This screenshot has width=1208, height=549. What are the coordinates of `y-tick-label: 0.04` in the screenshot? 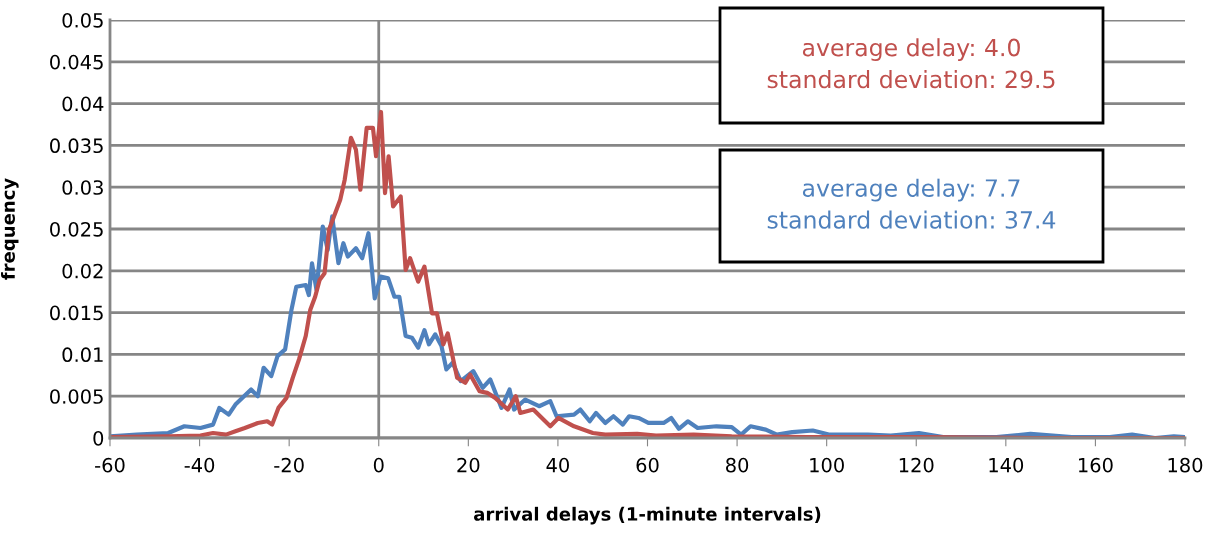 It's located at (83, 104).